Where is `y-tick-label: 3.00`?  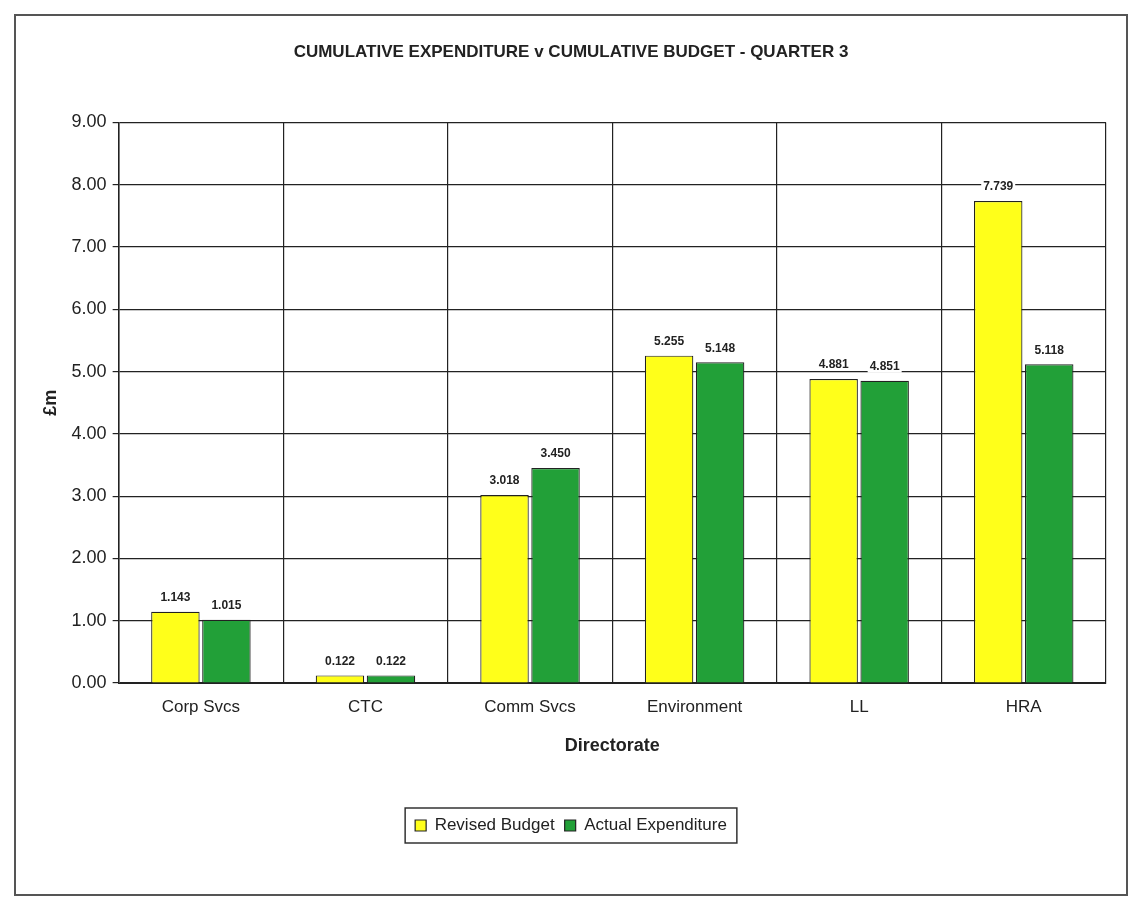 y-tick-label: 3.00 is located at coordinates (89, 495).